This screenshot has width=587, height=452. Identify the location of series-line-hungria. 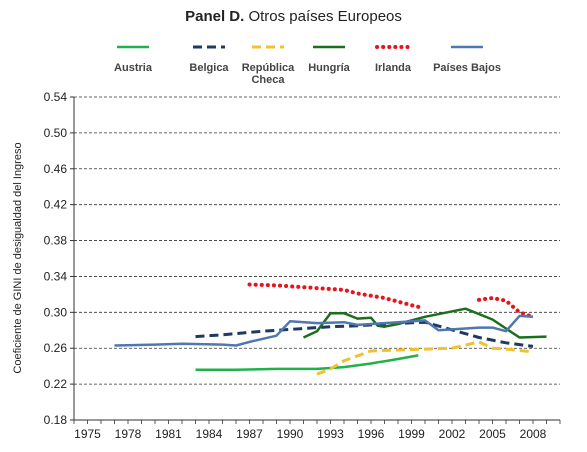
(424, 323).